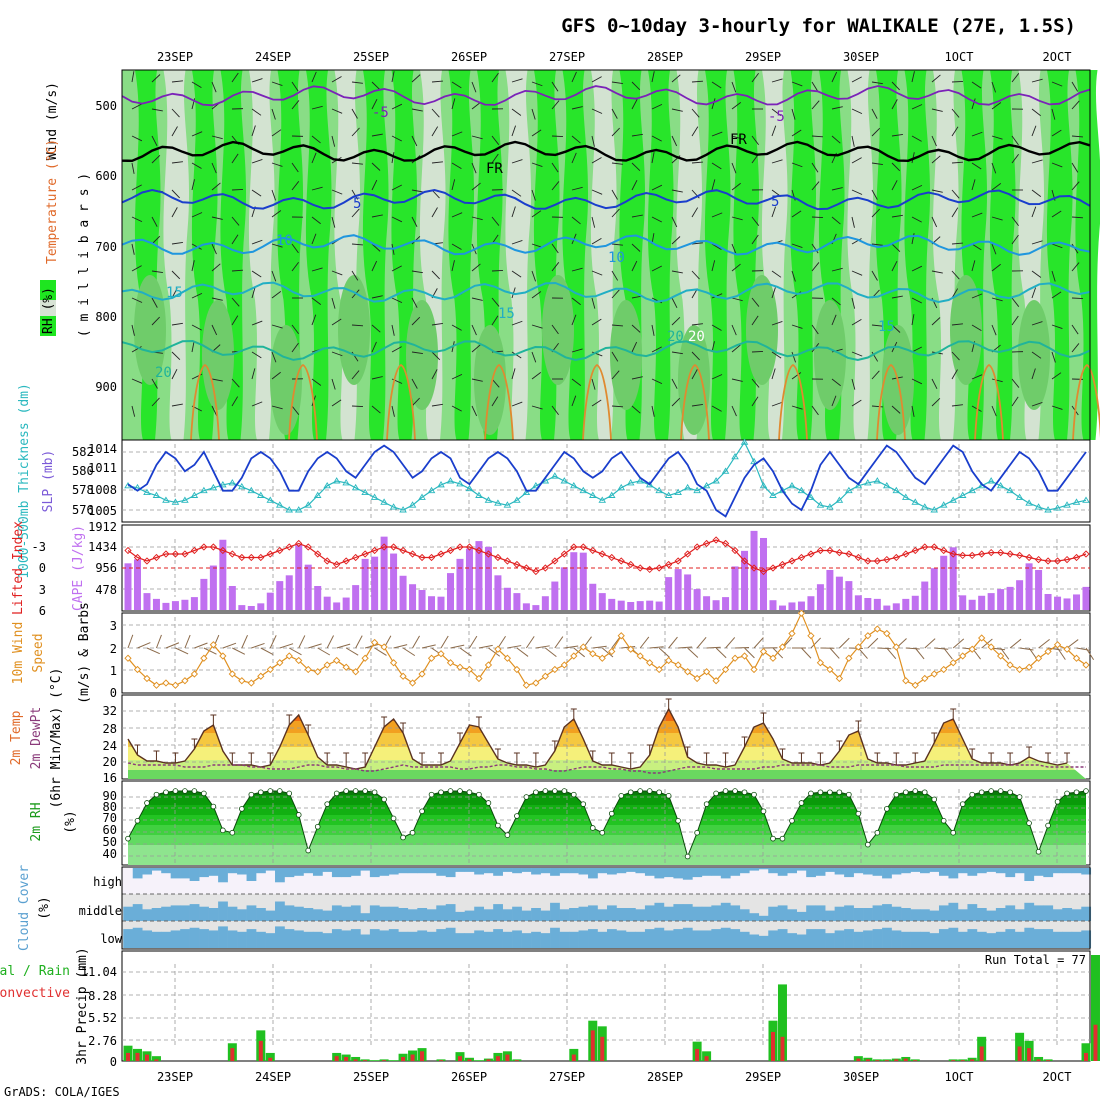  Describe the element at coordinates (106, 106) in the screenshot. I see `pressure-tick: 500` at that location.